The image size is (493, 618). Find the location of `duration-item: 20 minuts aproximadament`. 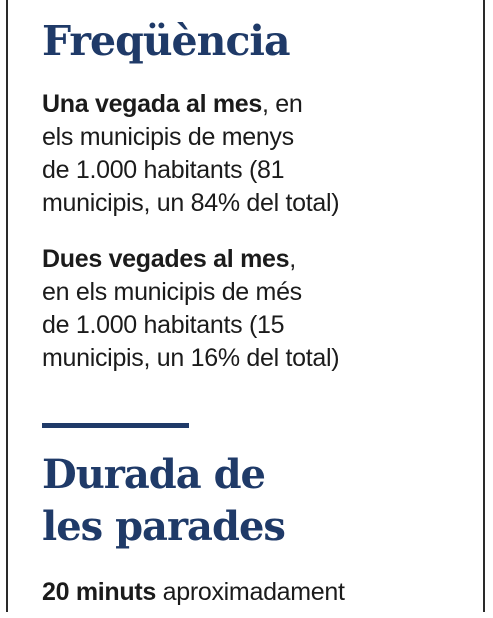

duration-item: 20 minuts aproximadament is located at coordinates (257, 592).